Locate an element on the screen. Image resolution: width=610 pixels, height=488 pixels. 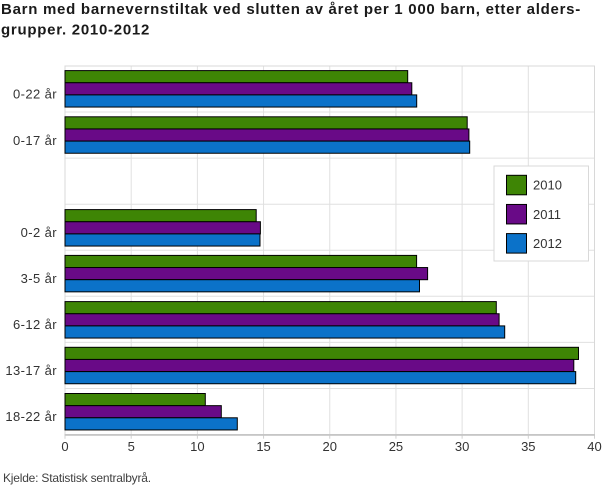
svg-text: 0-22 år is located at coordinates (35, 94).